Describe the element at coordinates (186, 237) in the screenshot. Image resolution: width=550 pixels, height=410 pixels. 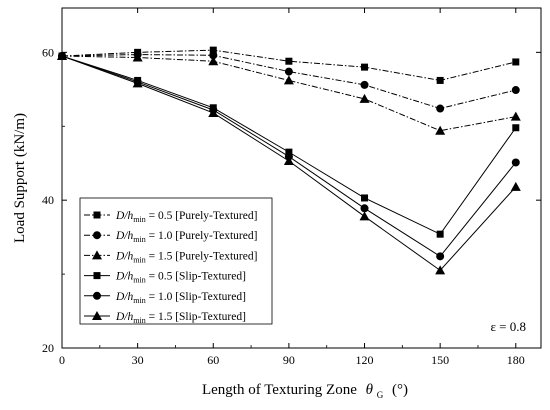
I see `legend-label: D/hmin = 1.0 [Purely-Textured]` at that location.